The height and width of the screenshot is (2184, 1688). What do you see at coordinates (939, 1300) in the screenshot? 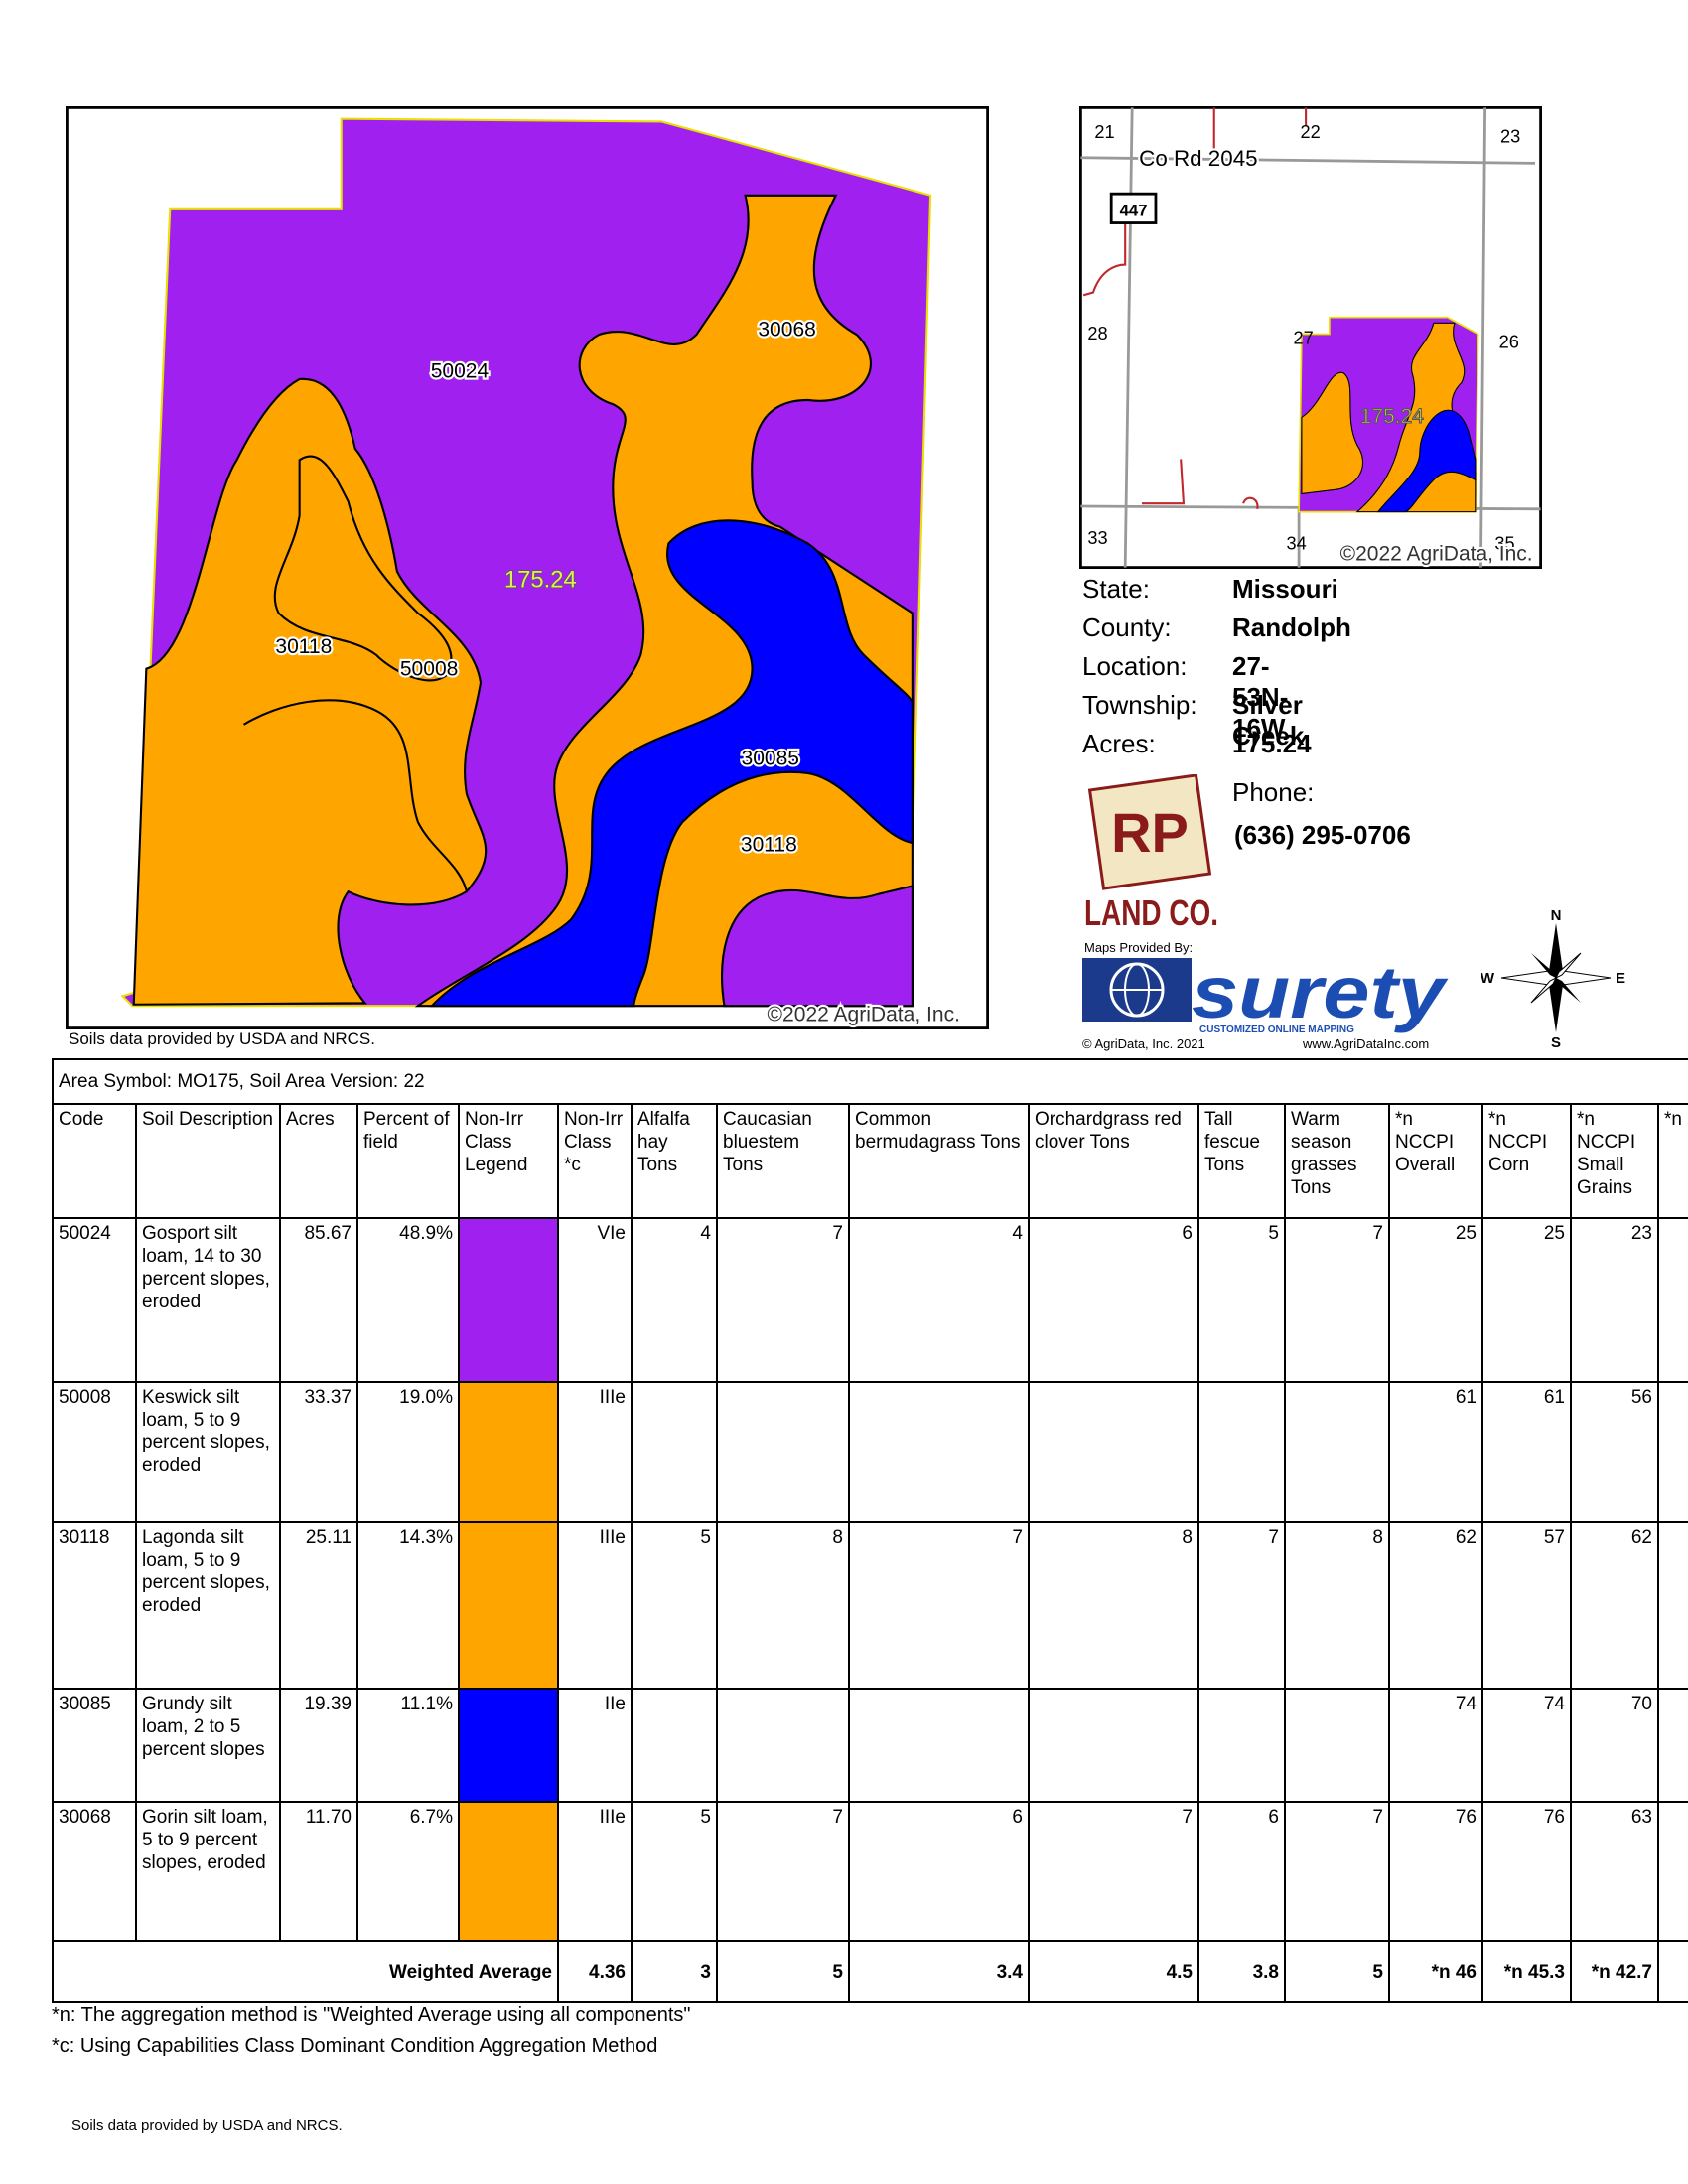
I see `table-cell: 4` at bounding box center [939, 1300].